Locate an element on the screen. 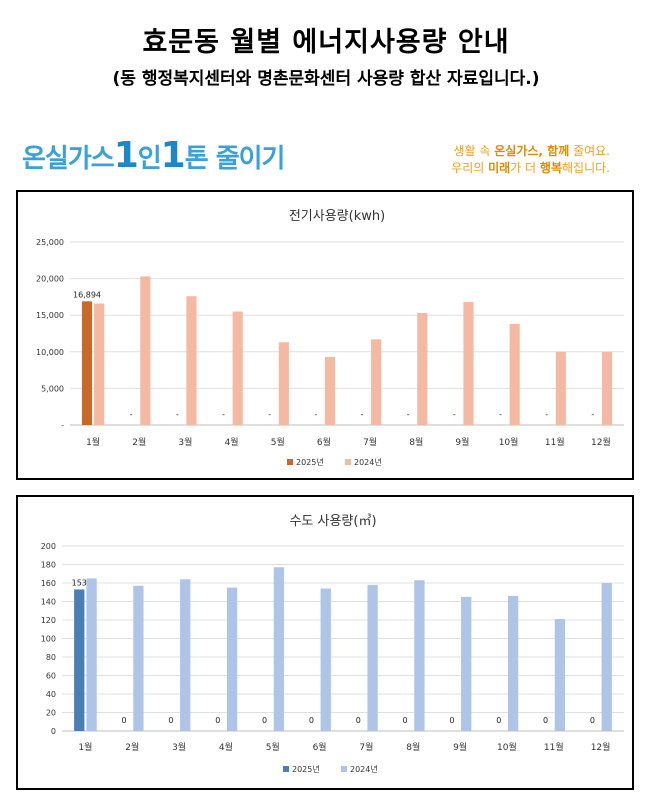 This screenshot has width=652, height=800. chart-title: 수도 사용량(㎥) is located at coordinates (332, 521).